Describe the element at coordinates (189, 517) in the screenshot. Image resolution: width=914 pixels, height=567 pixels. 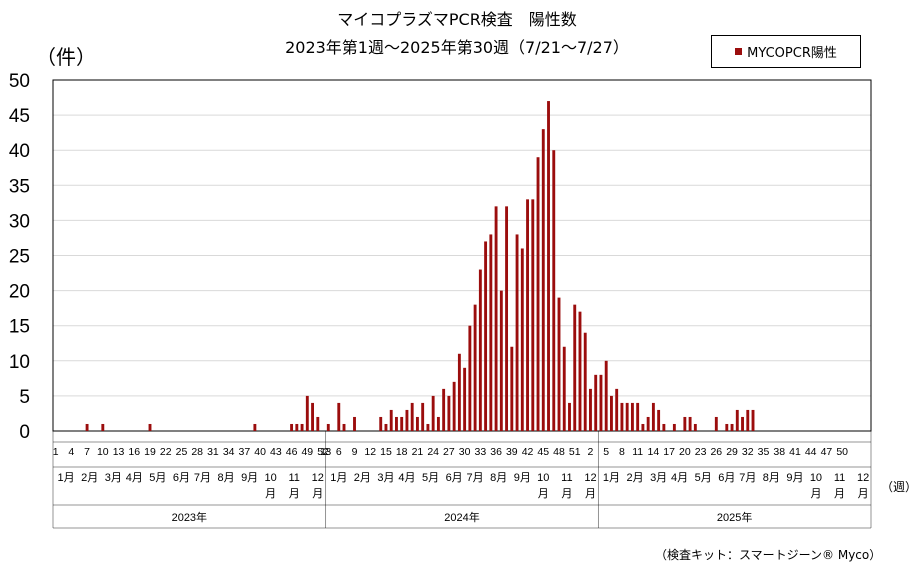
I see `x-year-label: 2023年` at that location.